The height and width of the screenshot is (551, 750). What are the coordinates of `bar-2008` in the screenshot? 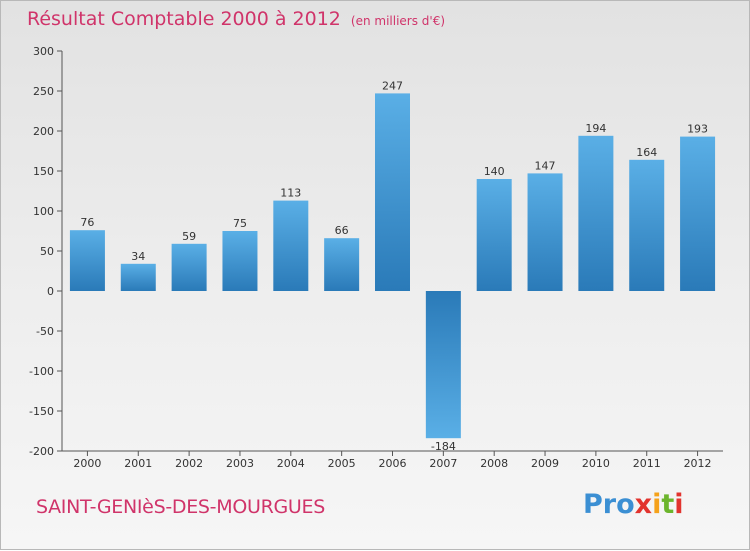 It's located at (494, 235).